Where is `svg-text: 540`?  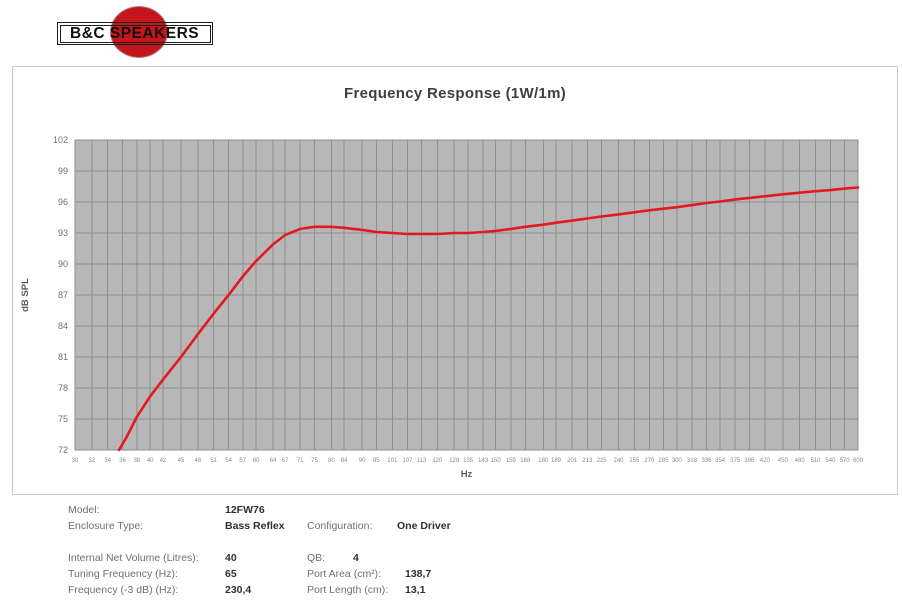 svg-text: 540 is located at coordinates (830, 461).